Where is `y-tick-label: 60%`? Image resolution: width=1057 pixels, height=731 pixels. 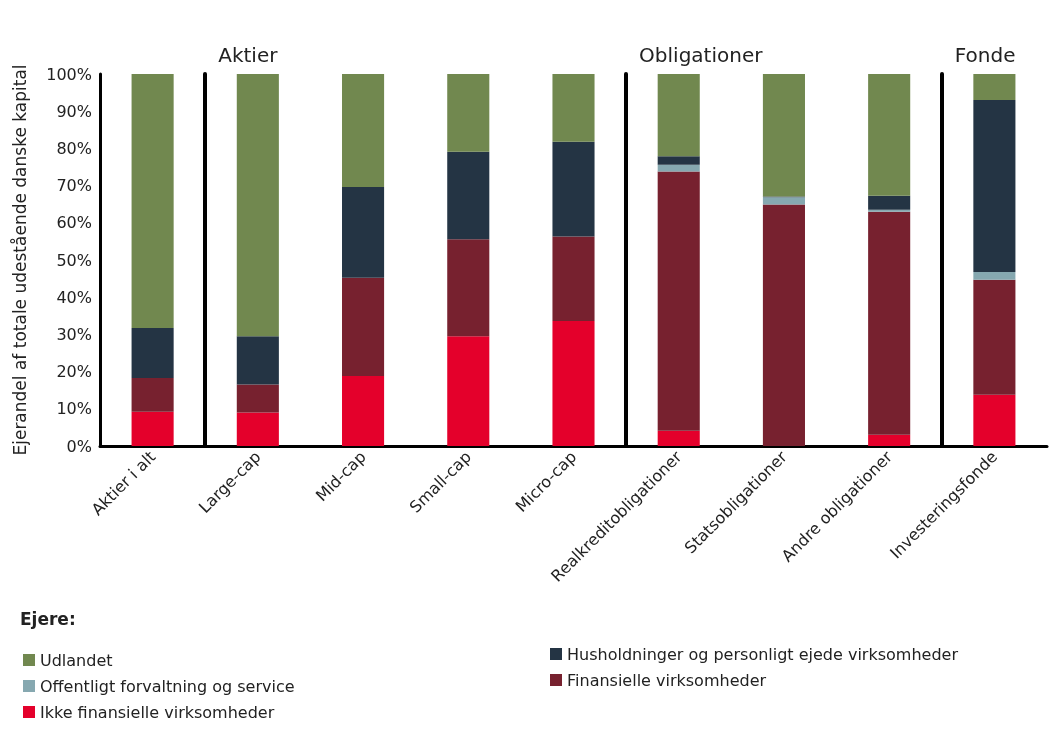
y-tick-label: 60% is located at coordinates (74, 223).